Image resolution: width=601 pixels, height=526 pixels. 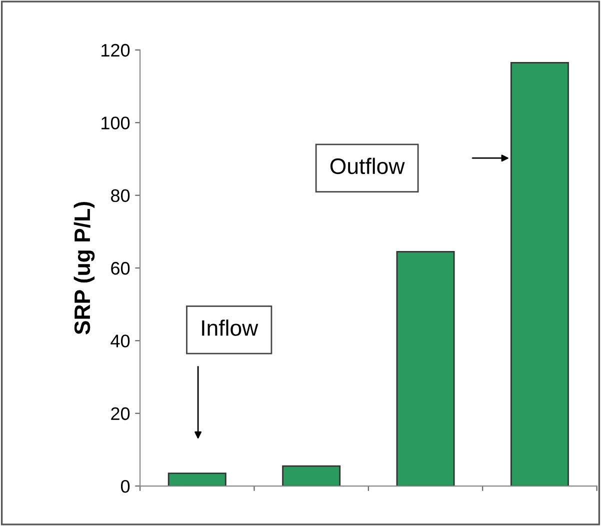 I want to click on annotation: Outflow, so click(x=367, y=166).